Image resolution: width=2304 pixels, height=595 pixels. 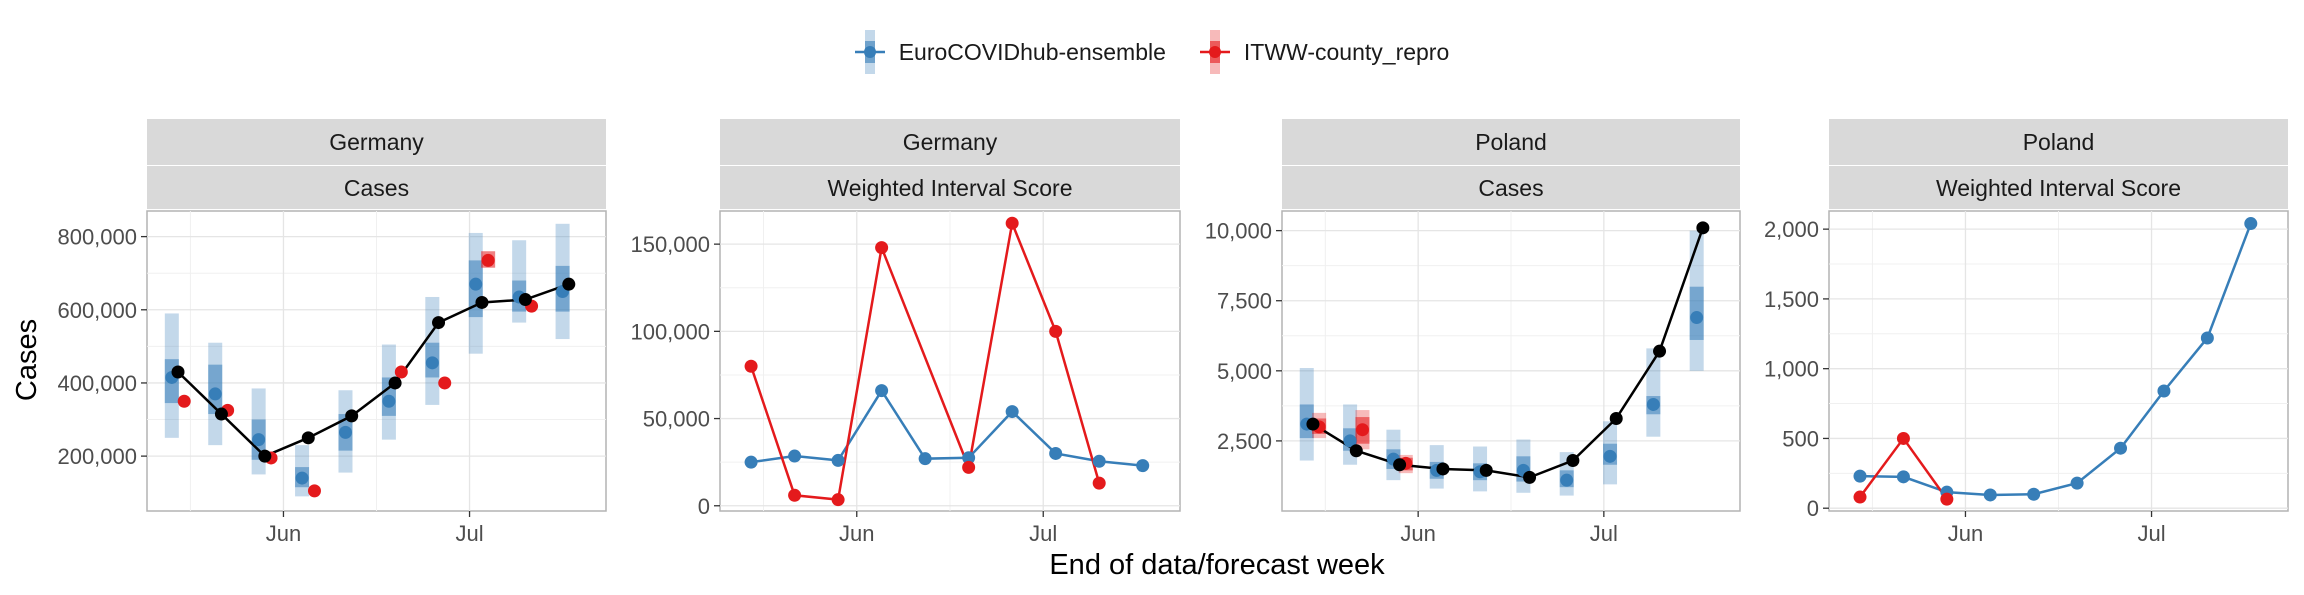 I want to click on legend-item-itww: ITWW-county_repro, so click(x=1324, y=52).